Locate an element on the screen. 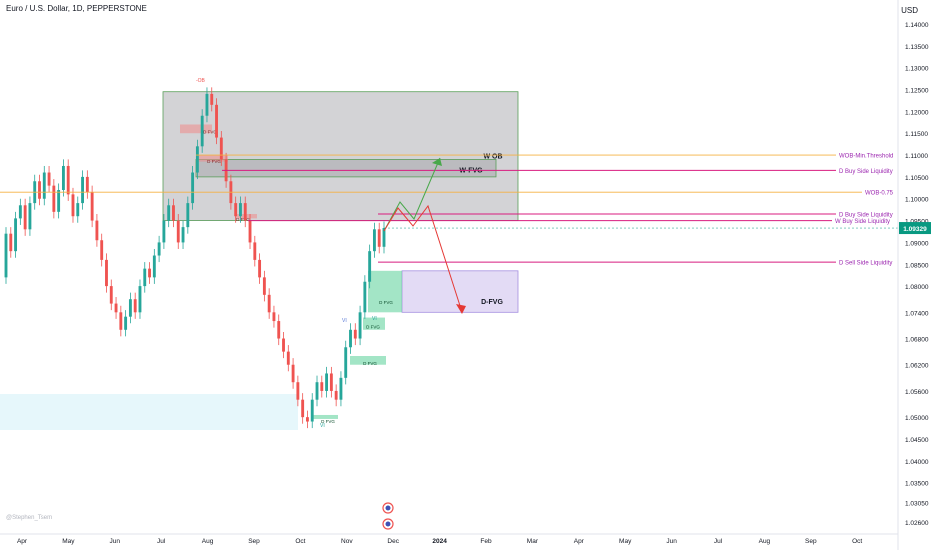 The image size is (932, 550). zone-label: W OB is located at coordinates (492, 157).